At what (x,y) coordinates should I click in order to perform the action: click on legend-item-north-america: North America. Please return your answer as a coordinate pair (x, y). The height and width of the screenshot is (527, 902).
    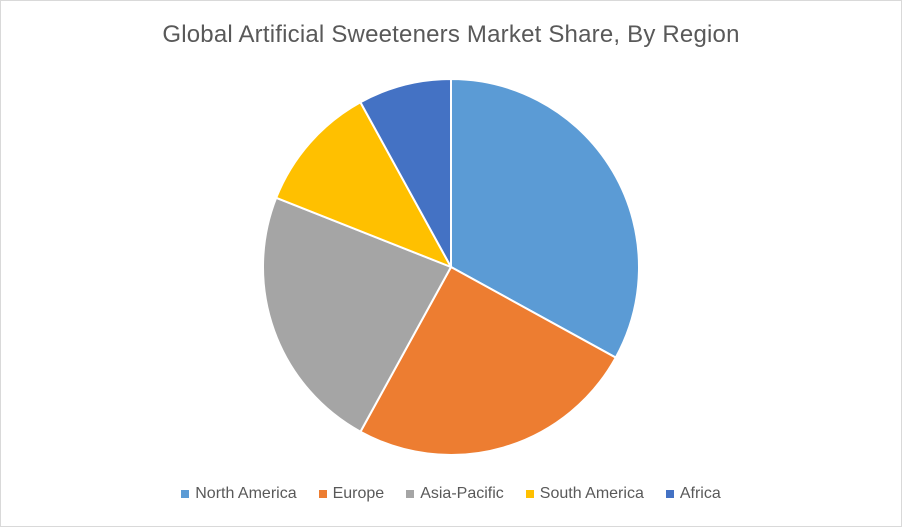
    Looking at the image, I should click on (239, 494).